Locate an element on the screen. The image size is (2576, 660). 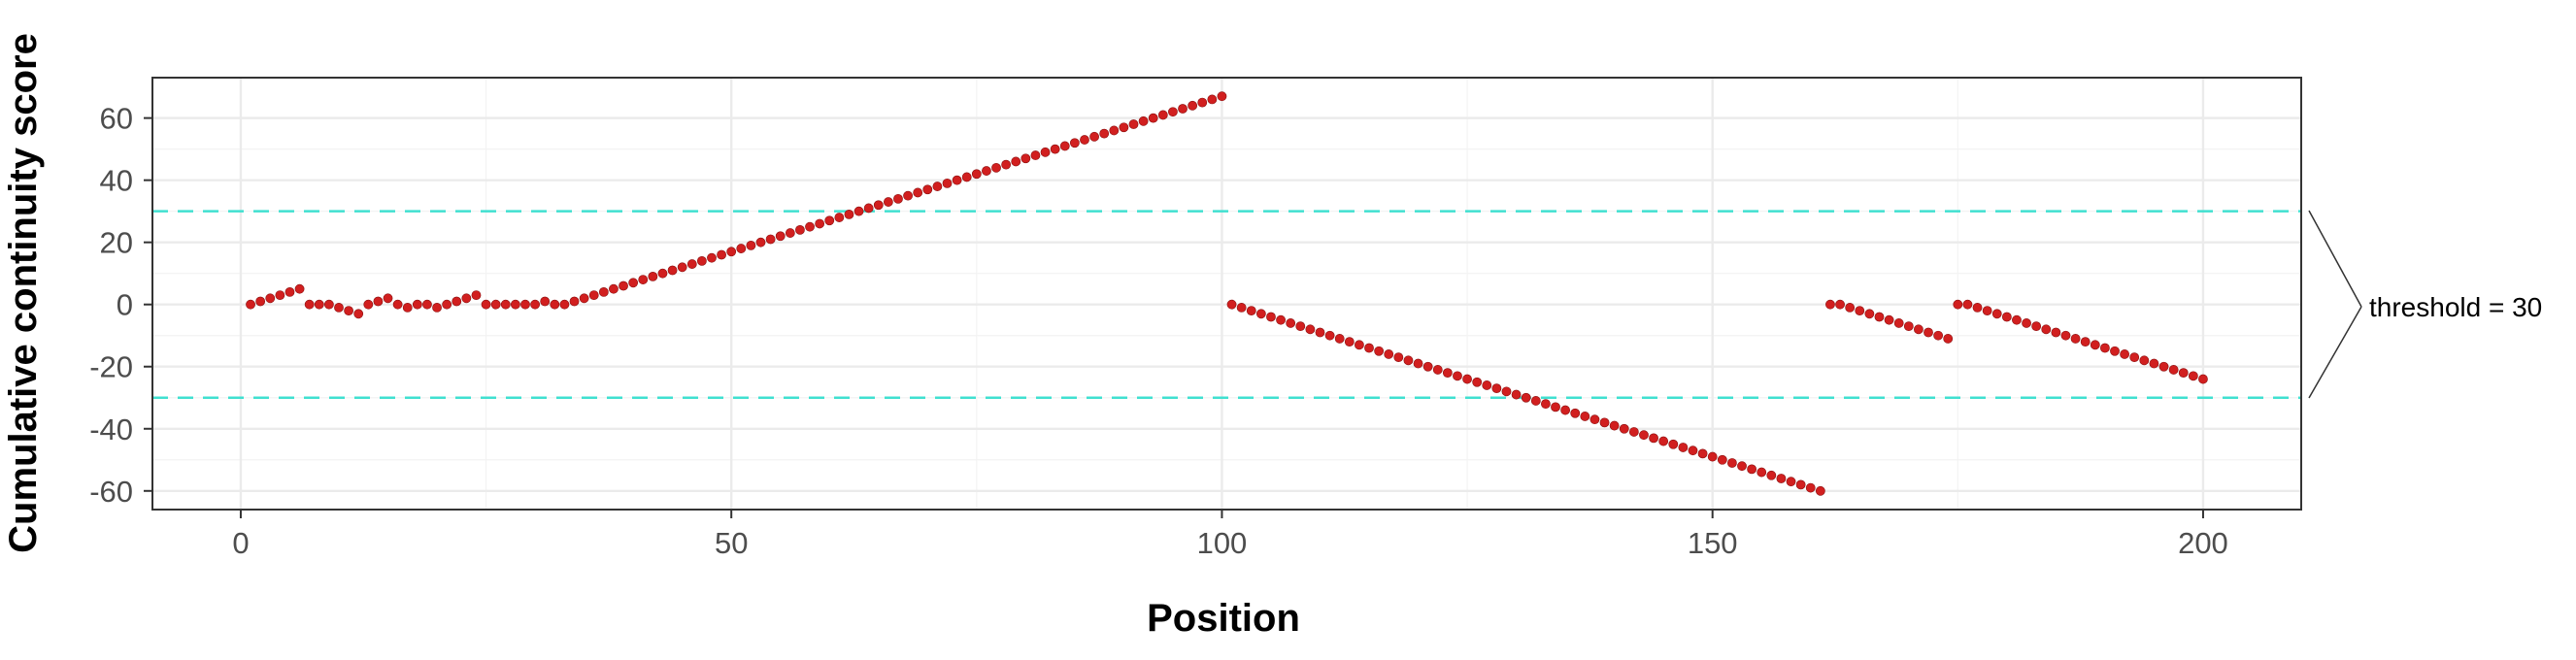
threshold-annotation: threshold = 30 is located at coordinates (2425, 304).